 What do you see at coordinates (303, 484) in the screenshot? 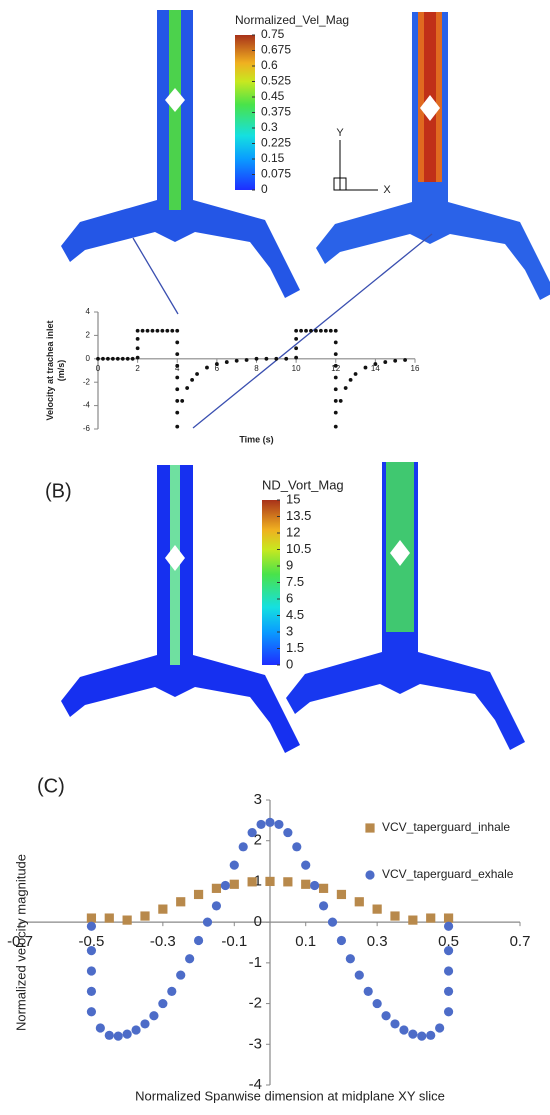
I see `colorbar-title: ND_Vort_Mag` at bounding box center [303, 484].